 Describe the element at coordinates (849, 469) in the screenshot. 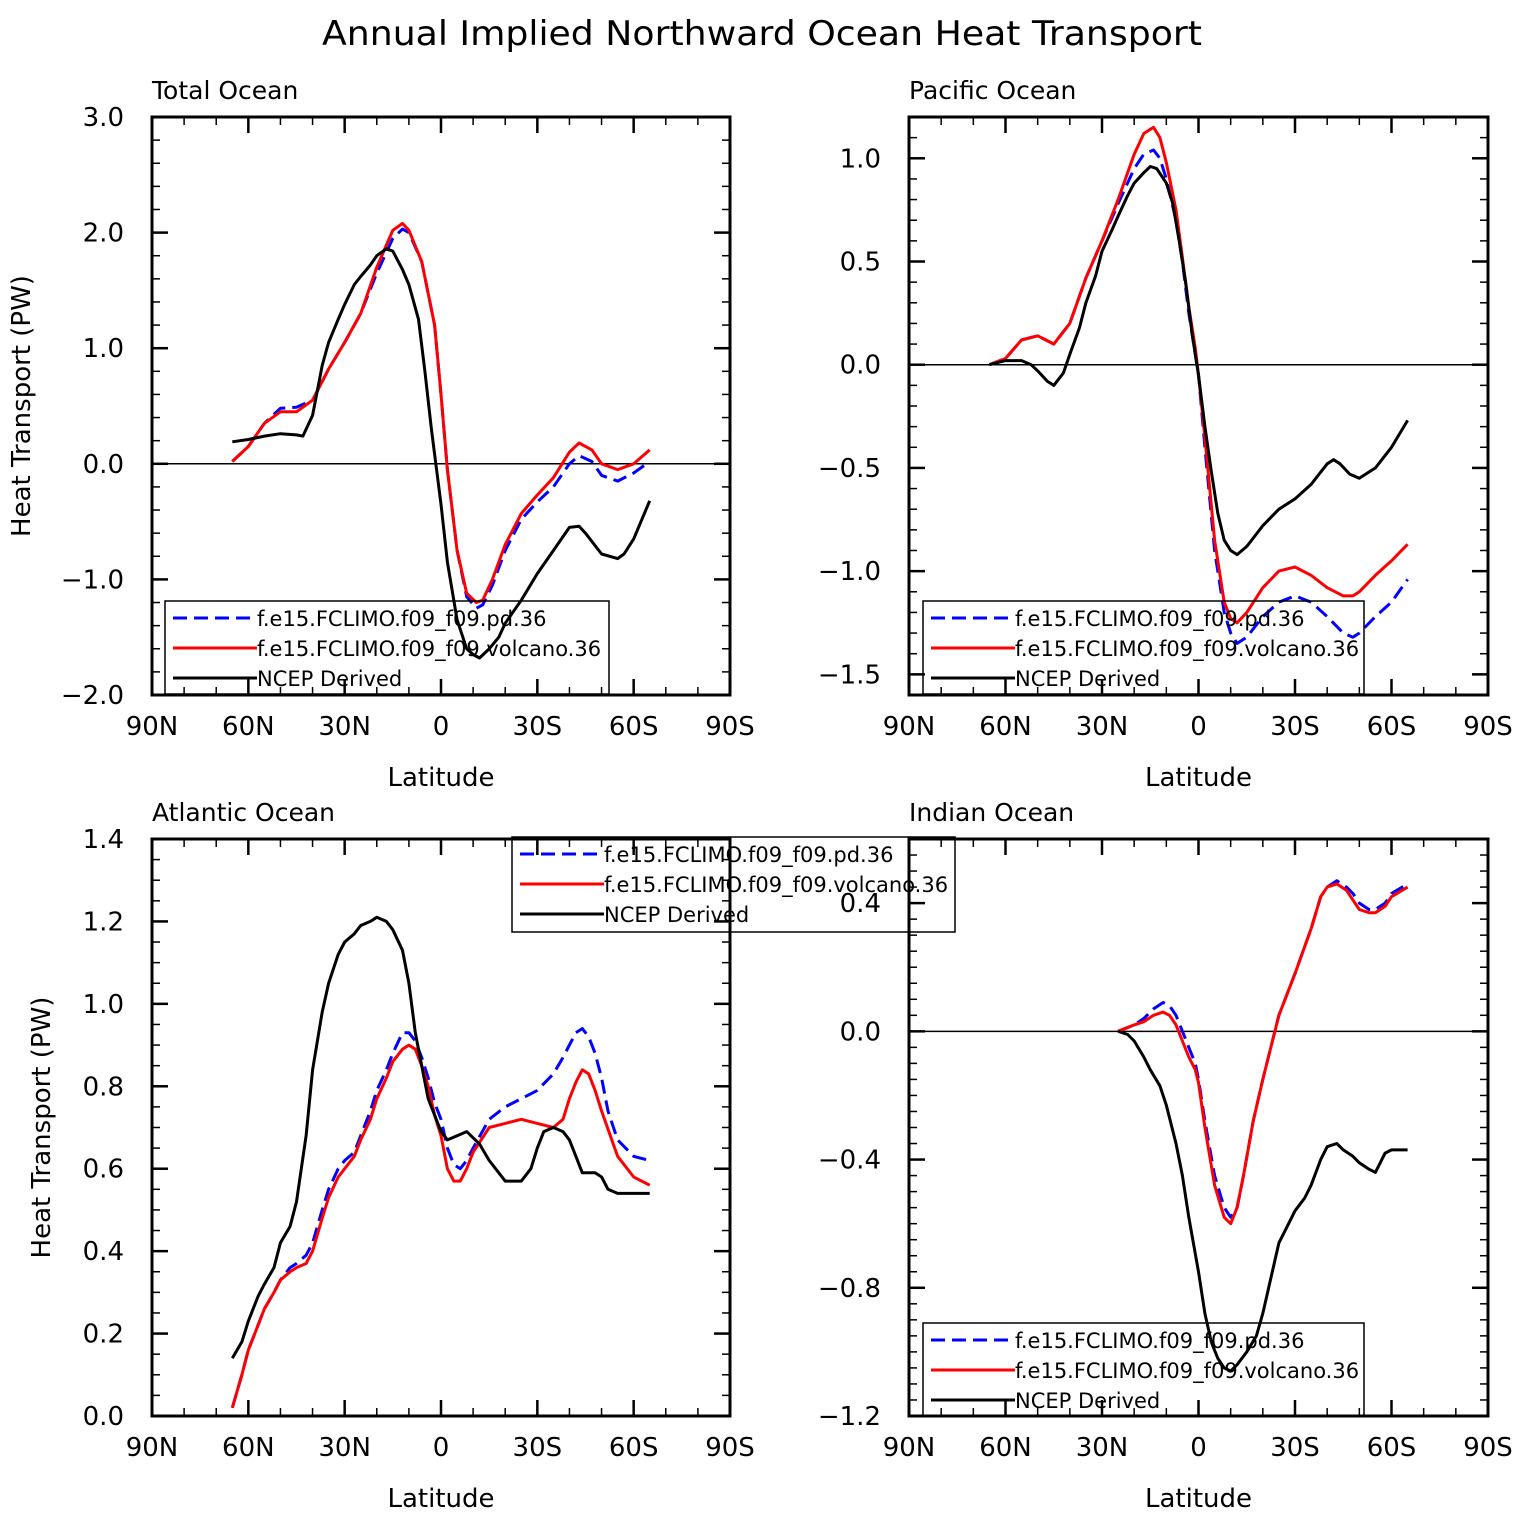

I see `y-tick-label: −0.5` at that location.